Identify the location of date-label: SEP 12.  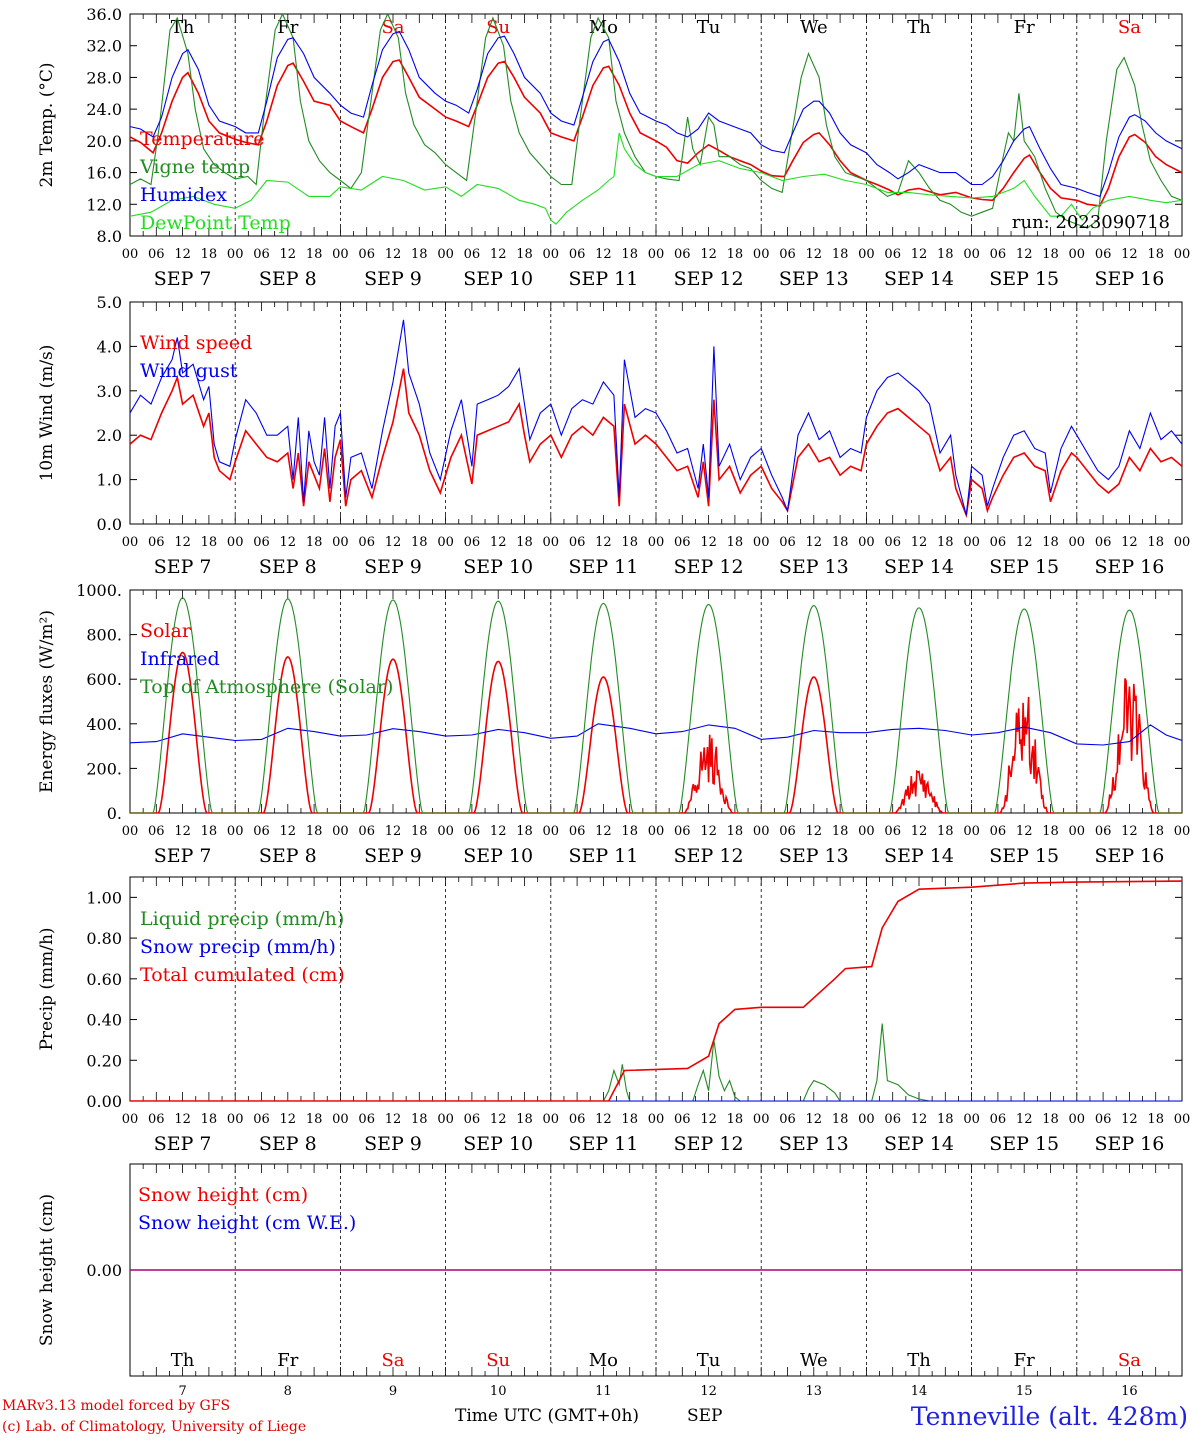
(709, 856).